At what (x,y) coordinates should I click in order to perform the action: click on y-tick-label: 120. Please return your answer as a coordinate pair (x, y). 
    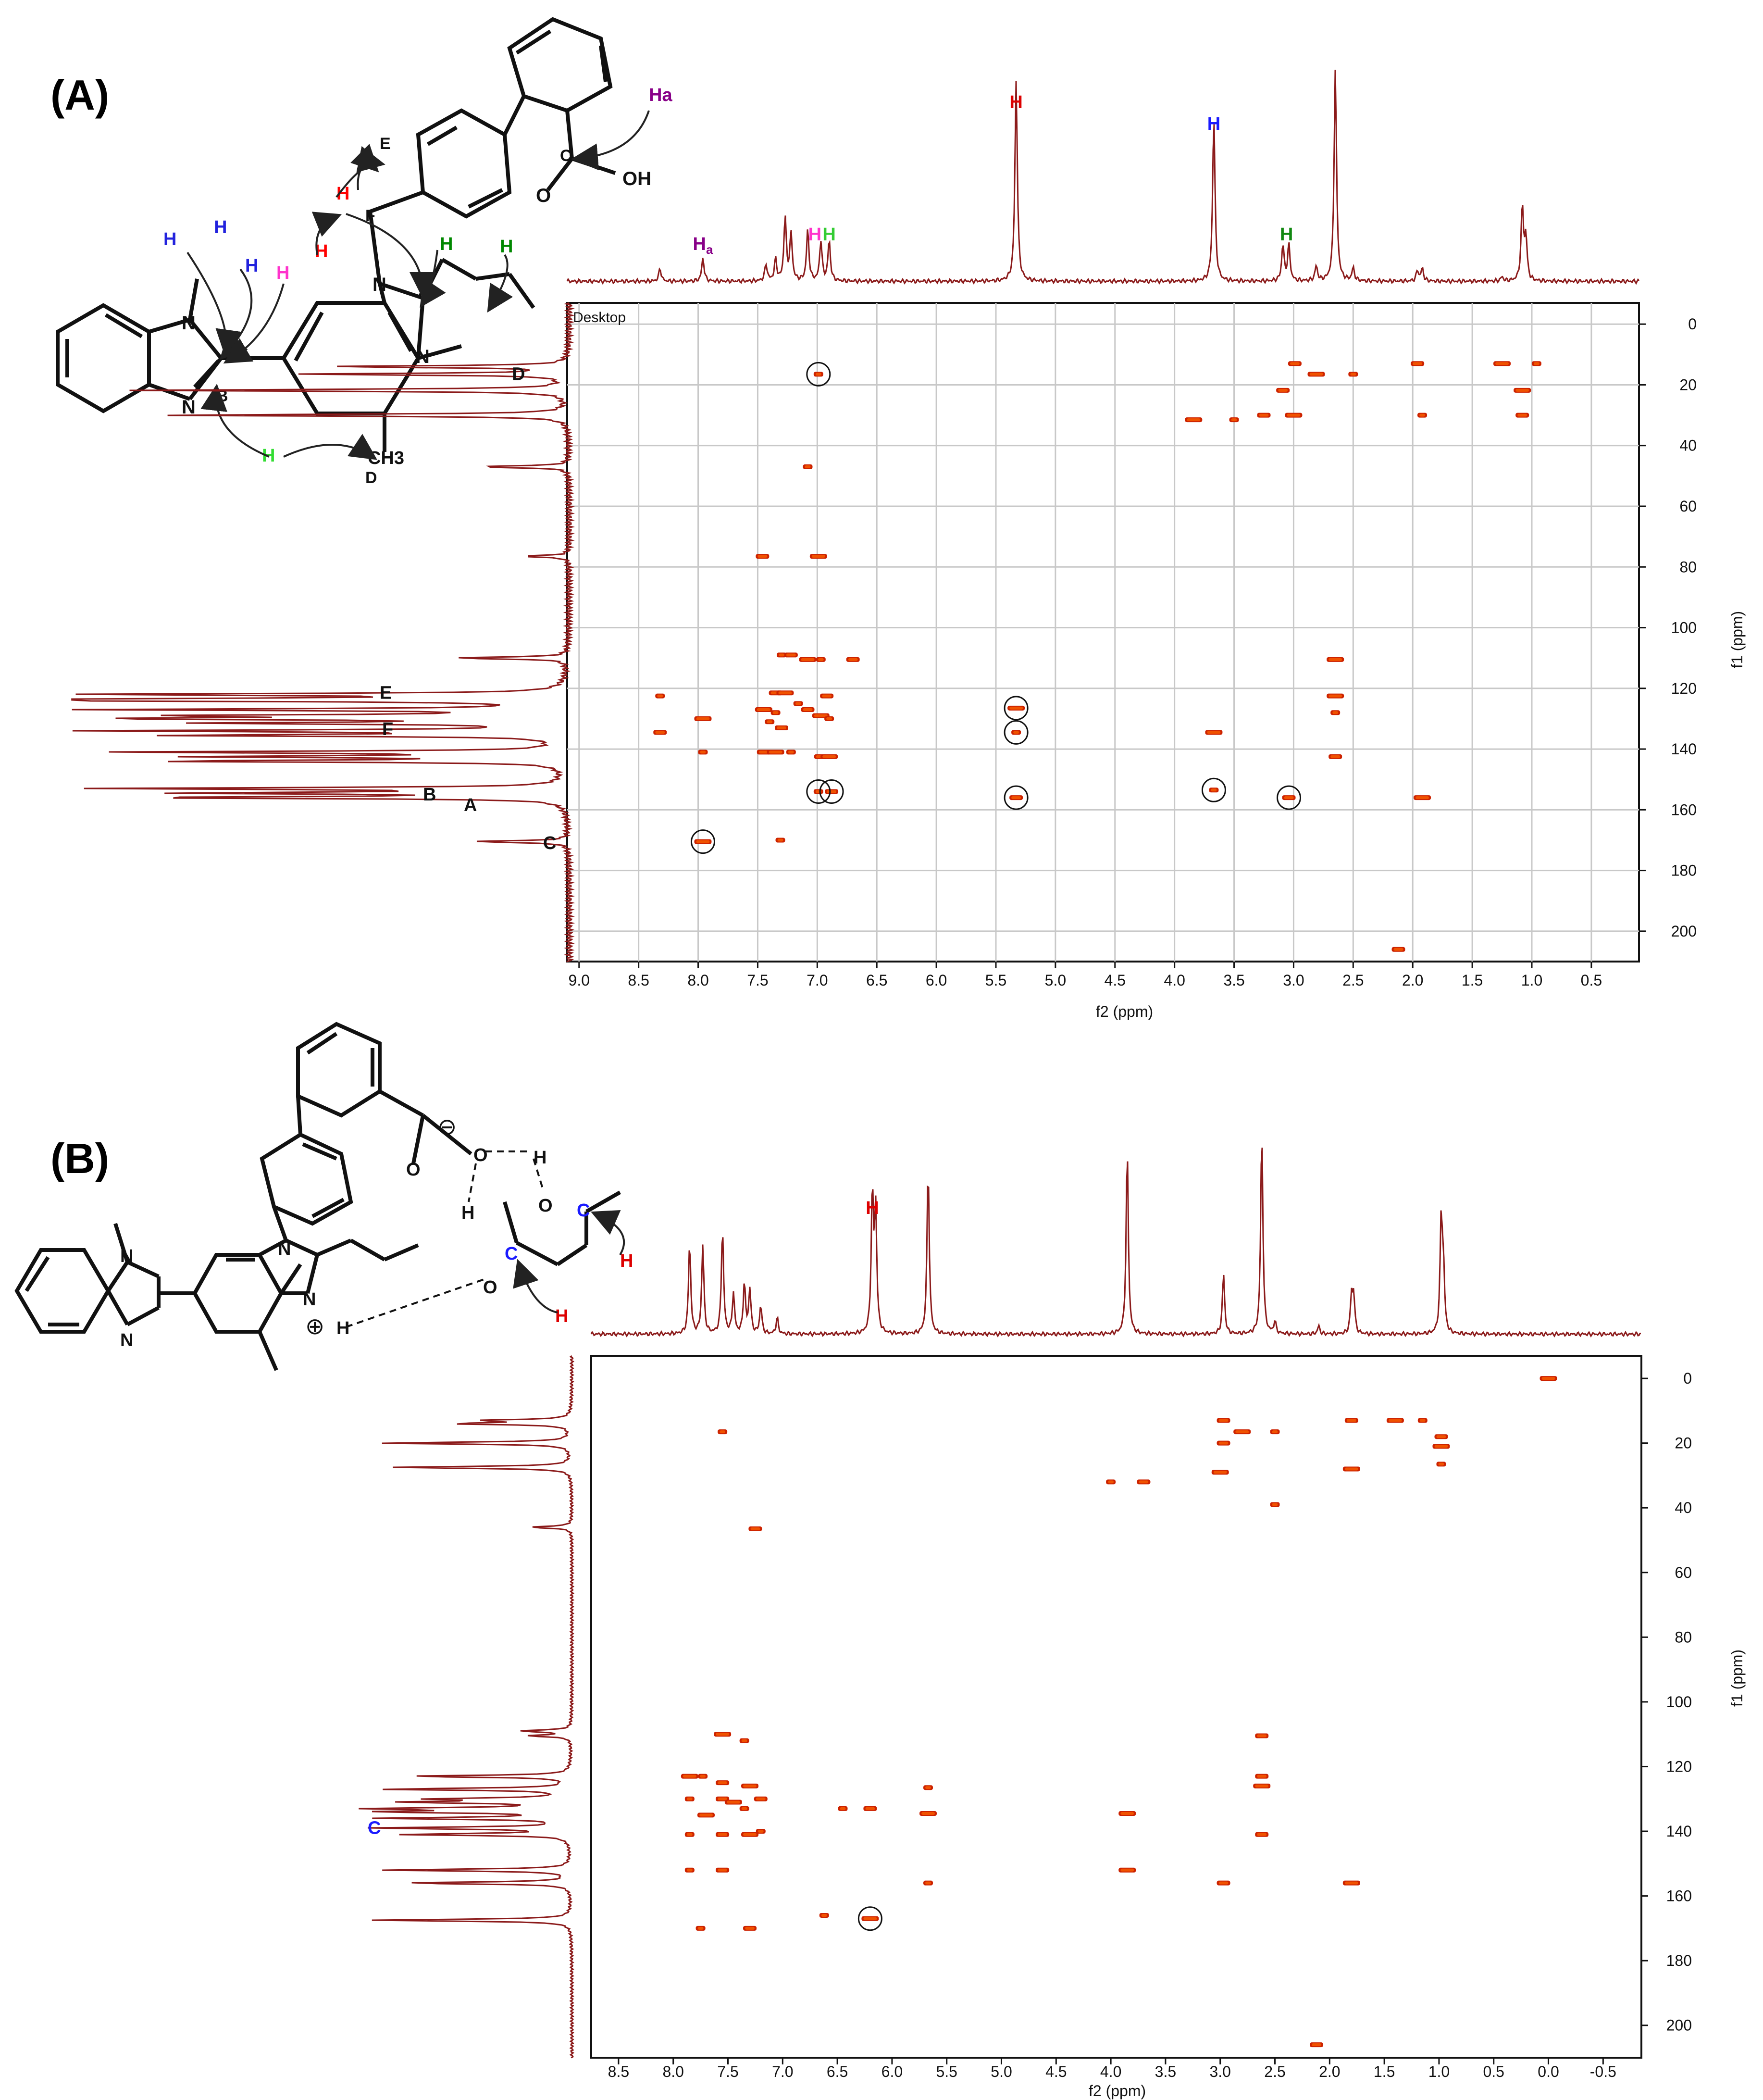
    Looking at the image, I should click on (1679, 1767).